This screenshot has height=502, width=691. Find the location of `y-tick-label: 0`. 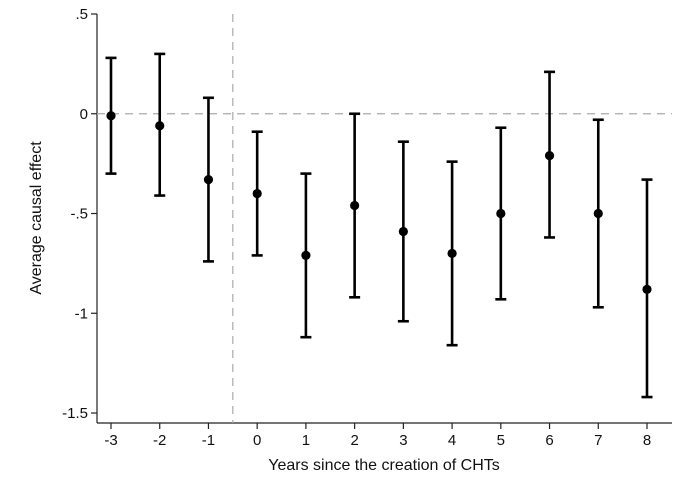

y-tick-label: 0 is located at coordinates (84, 114).